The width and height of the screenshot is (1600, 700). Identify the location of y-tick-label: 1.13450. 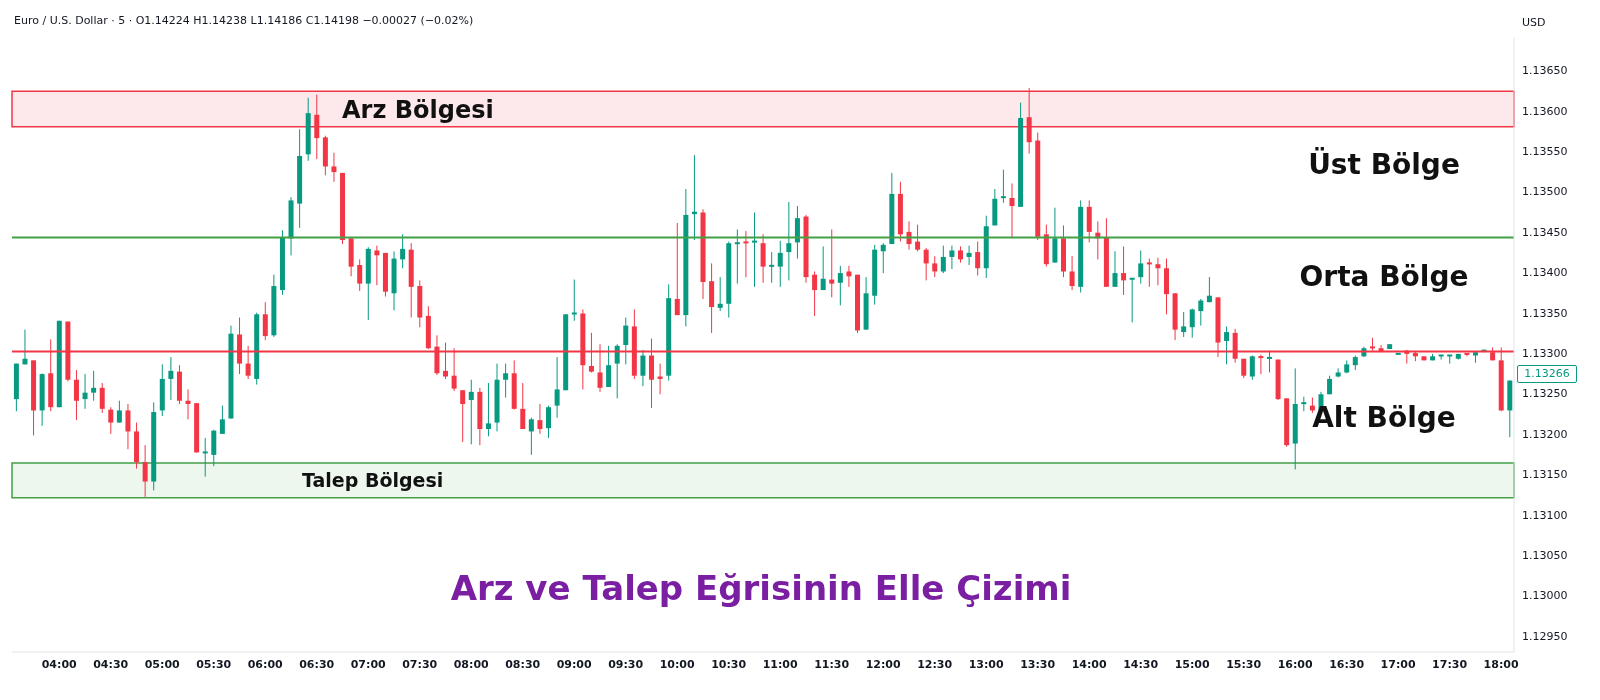
(1545, 232).